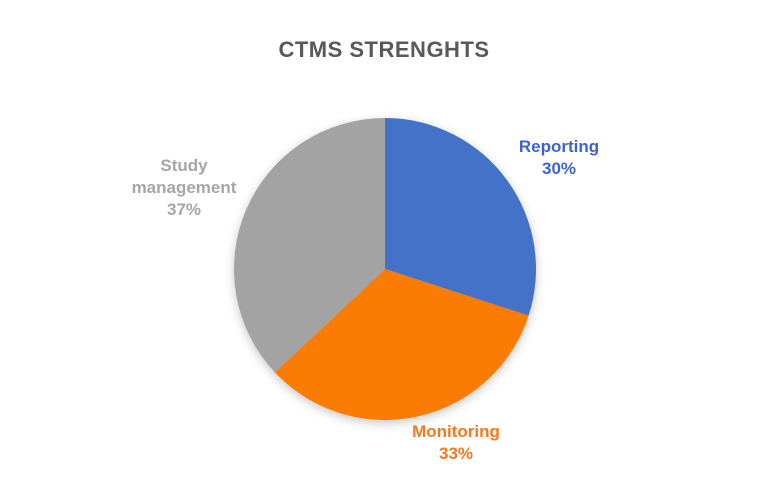 The image size is (768, 489). What do you see at coordinates (559, 146) in the screenshot?
I see `data-label-reporting-name: Reporting` at bounding box center [559, 146].